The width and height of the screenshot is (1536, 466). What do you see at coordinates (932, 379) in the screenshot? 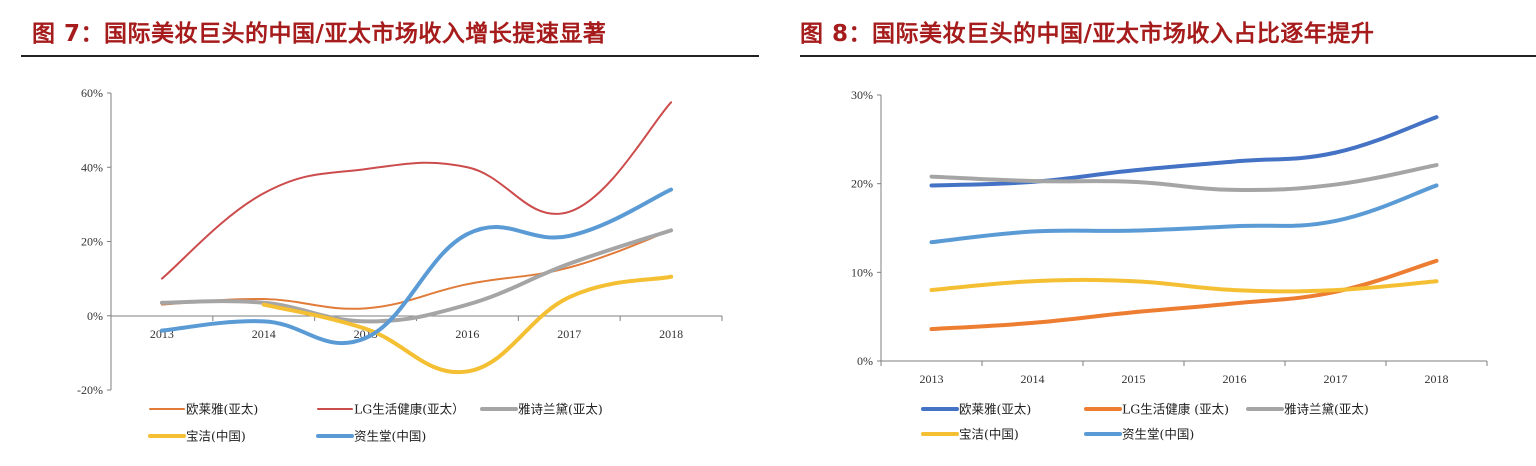
I see `x-tick-label: 2013` at bounding box center [932, 379].